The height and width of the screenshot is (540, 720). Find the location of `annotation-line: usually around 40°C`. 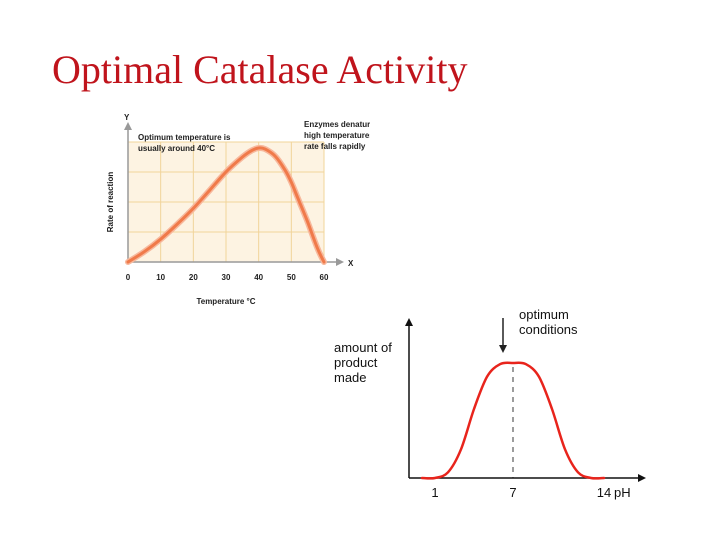

annotation-line: usually around 40°C is located at coordinates (176, 148).